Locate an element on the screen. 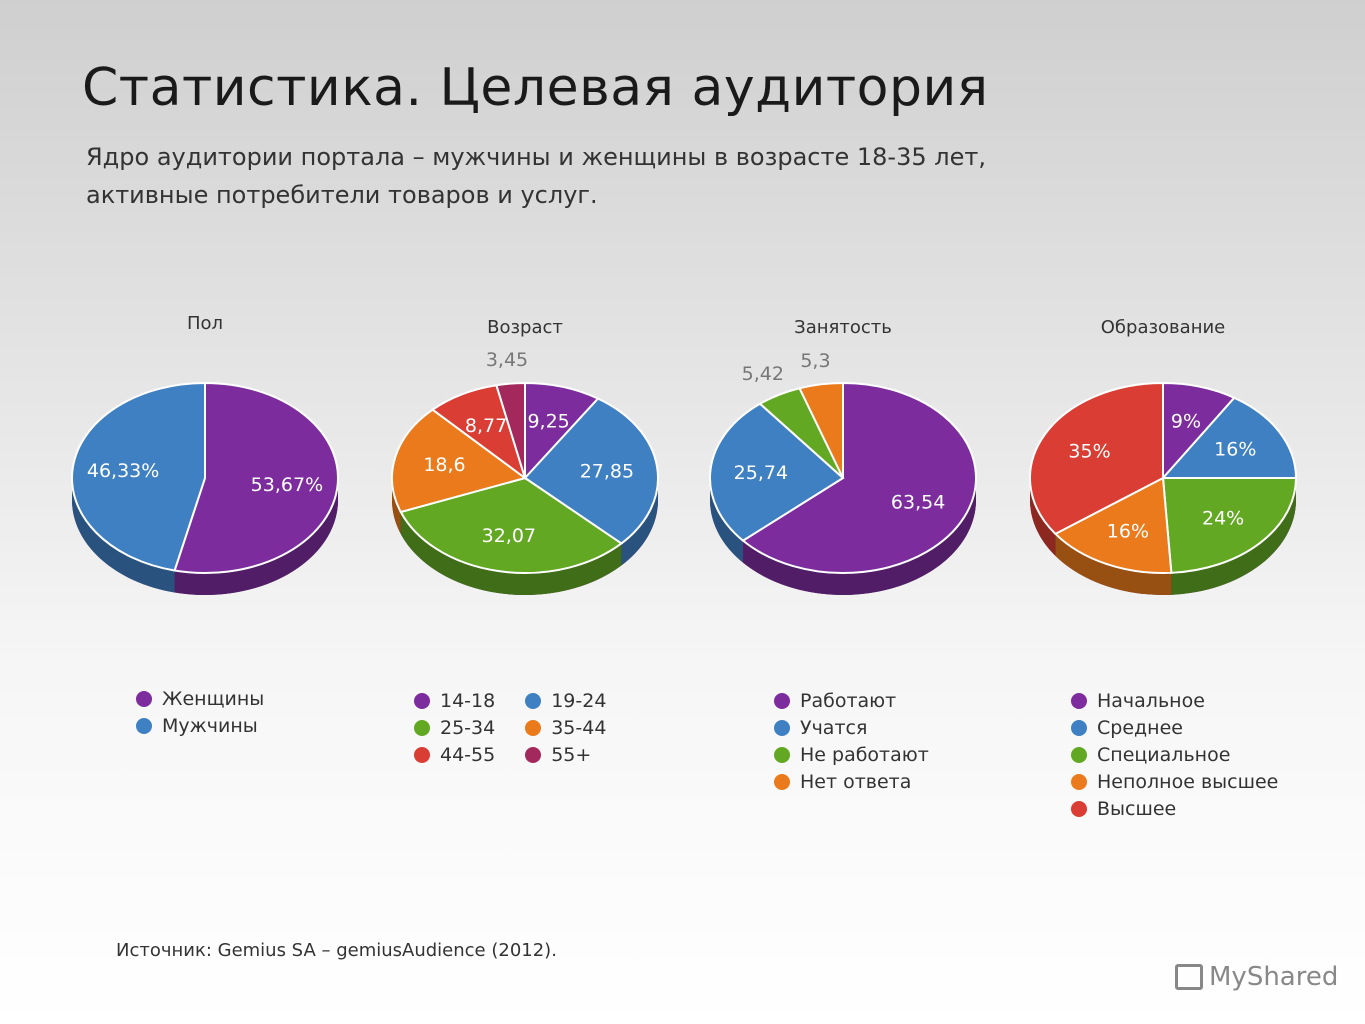  legend: 14-18 19-24 25-34 35-44 44-55 55+ is located at coordinates (510, 728).